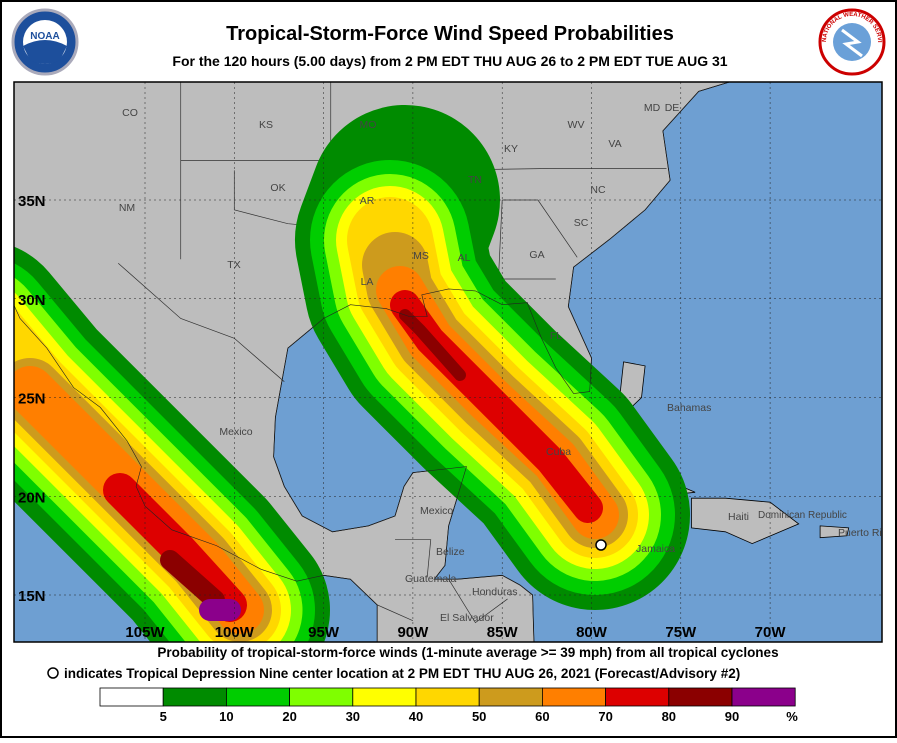  I want to click on legend-tick-label: 50, so click(479, 716).